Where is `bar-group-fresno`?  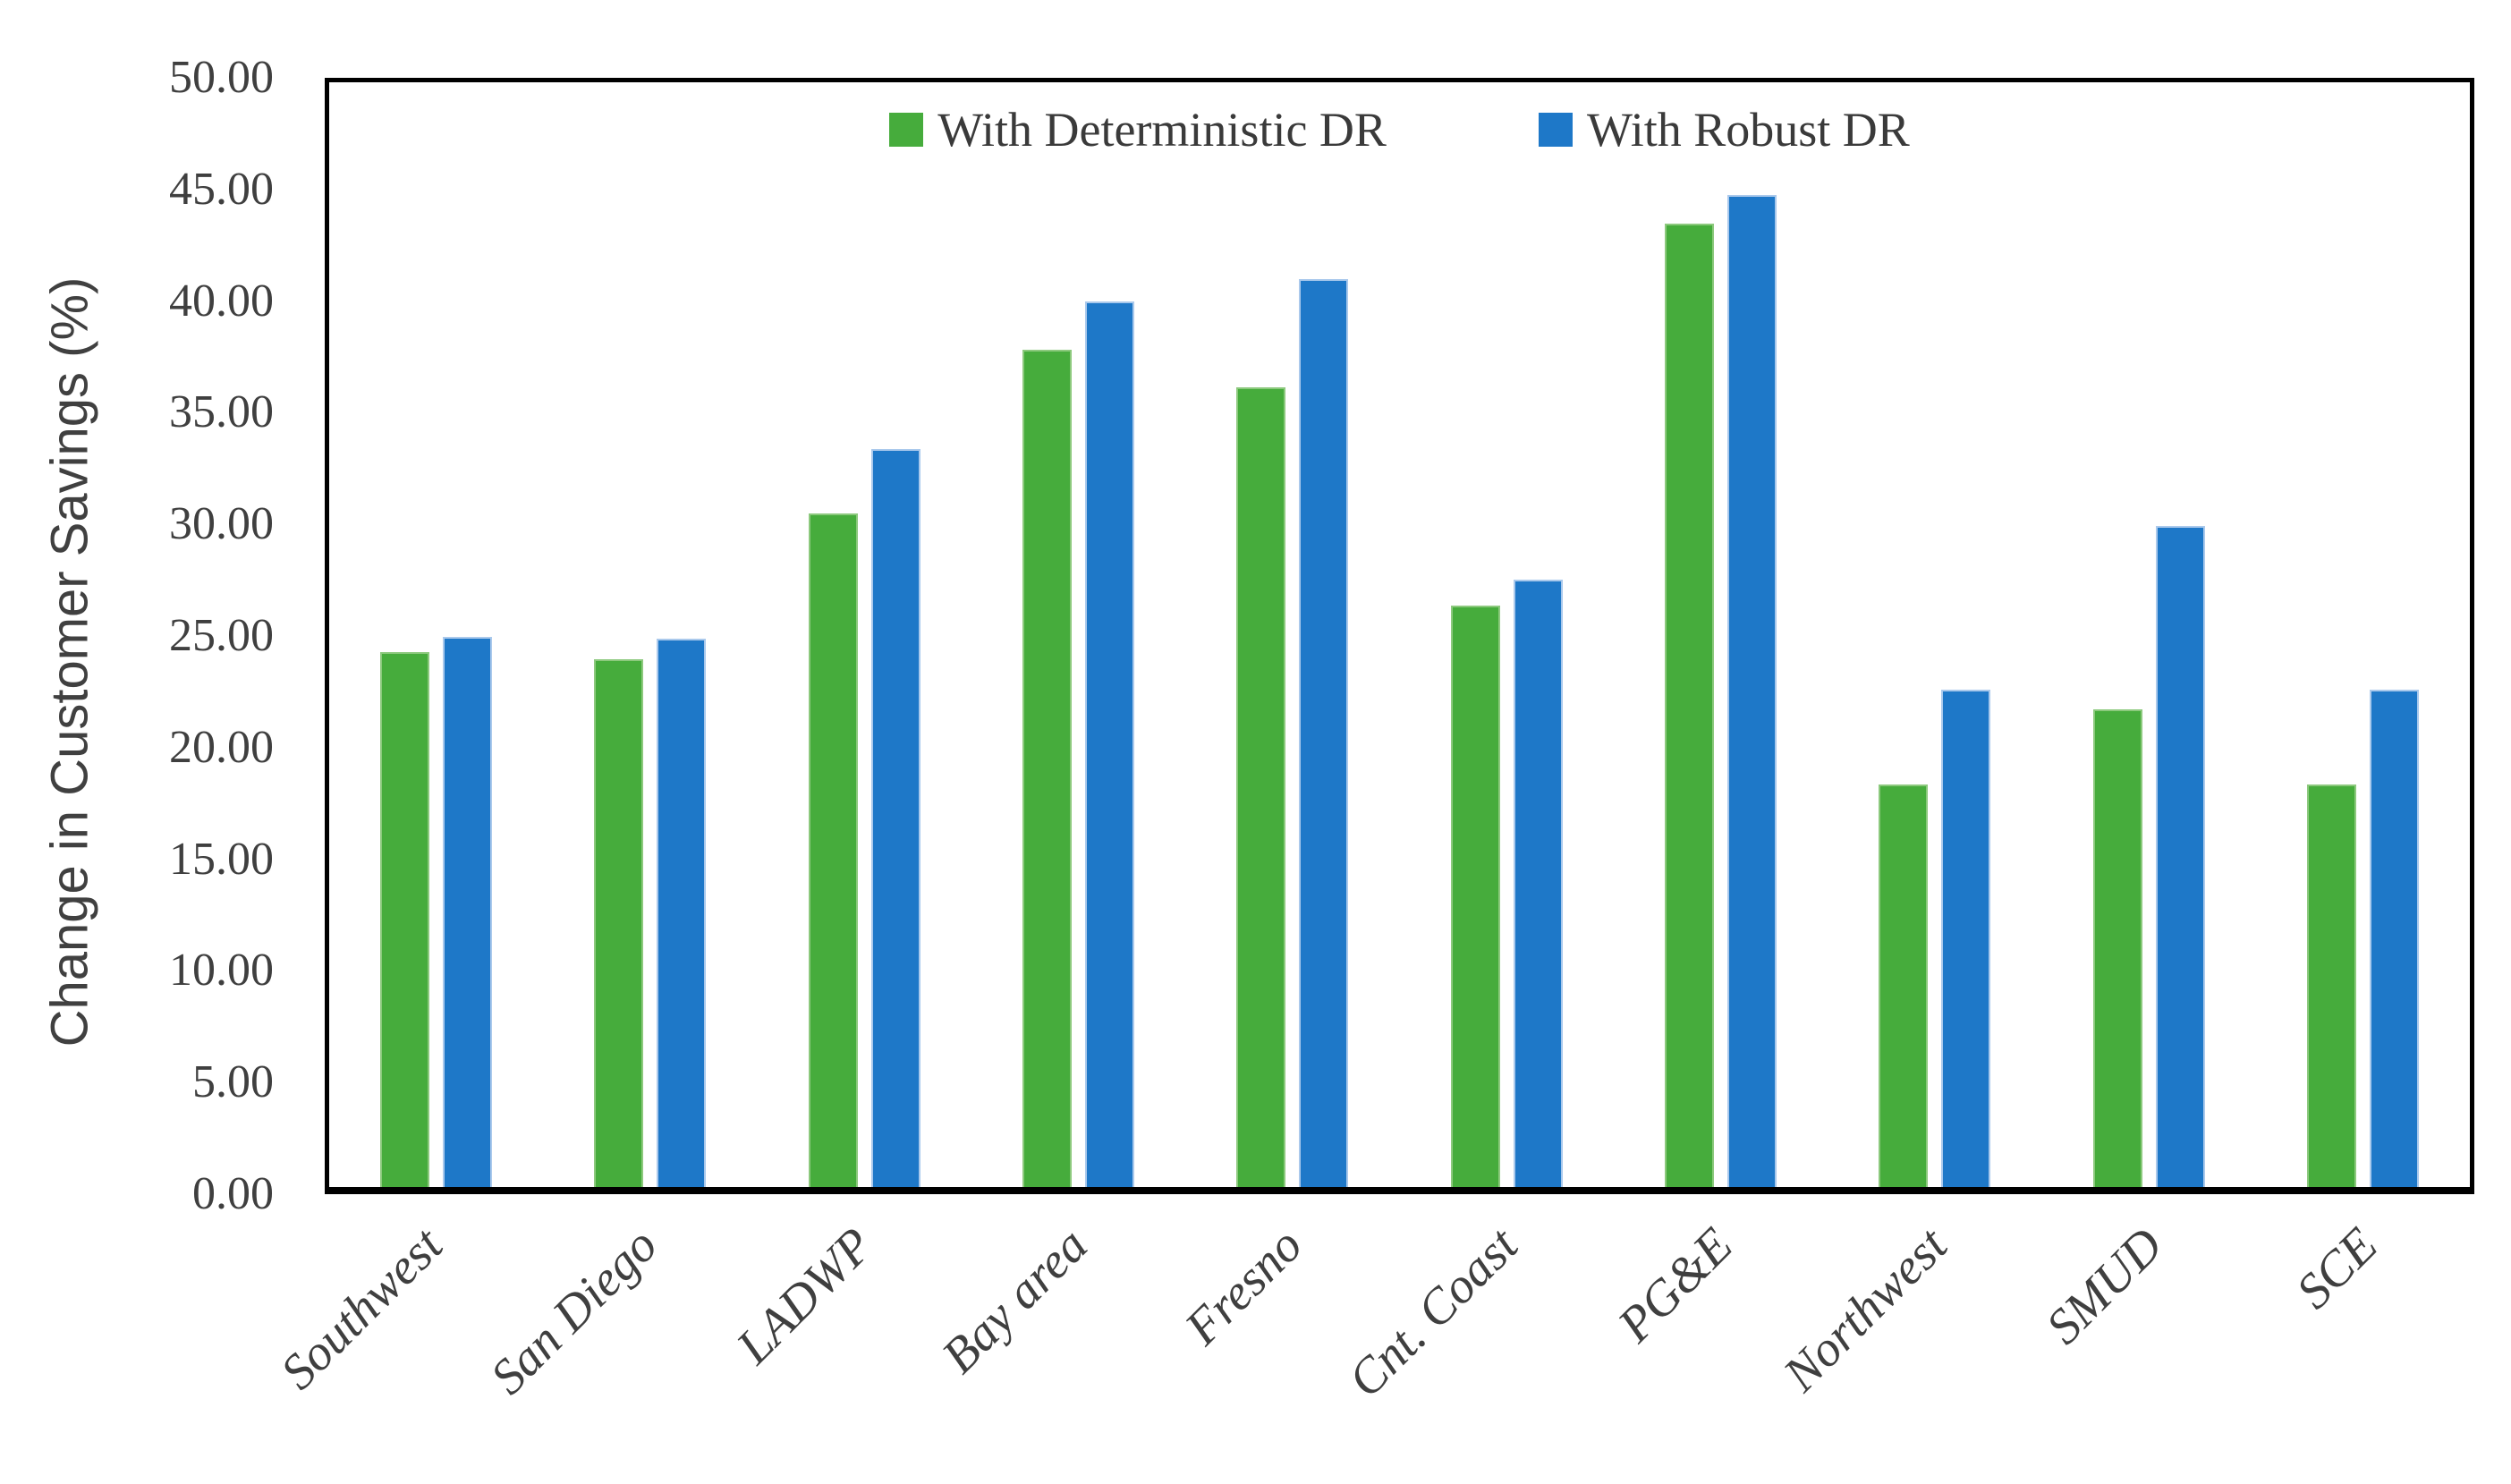 bar-group-fresno is located at coordinates (1292, 634).